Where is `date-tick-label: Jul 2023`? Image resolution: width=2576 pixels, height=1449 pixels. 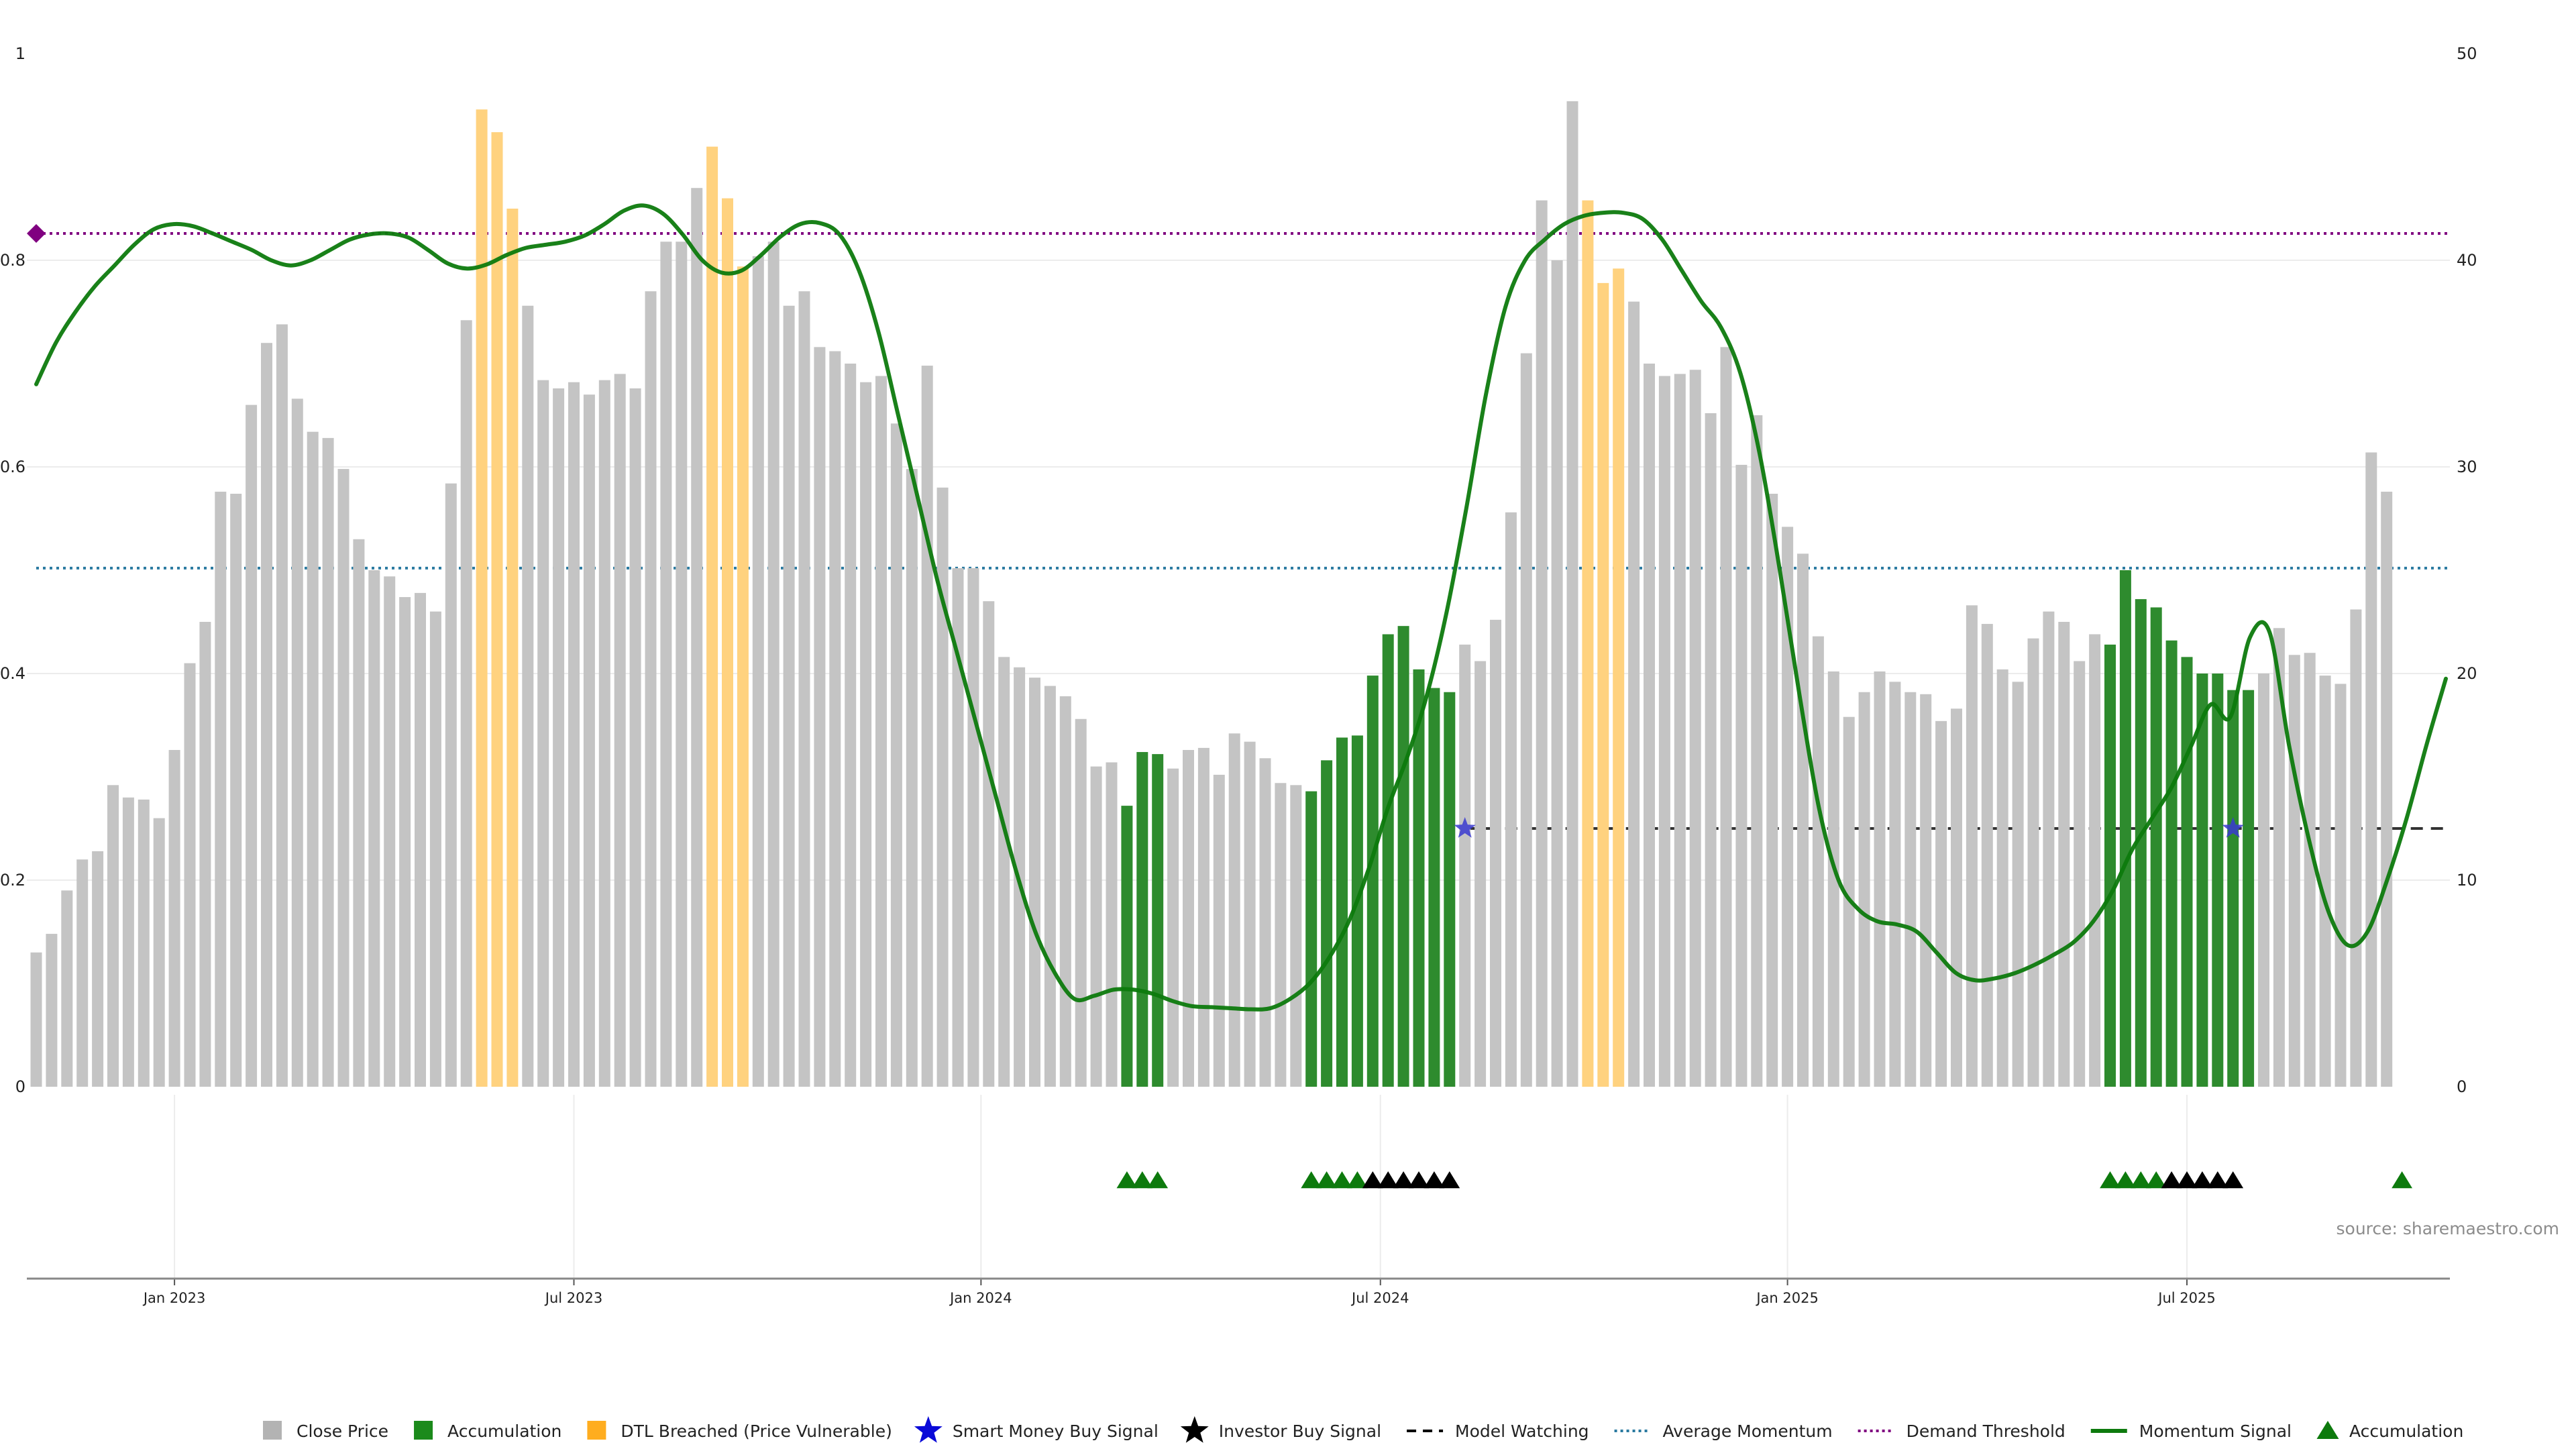 date-tick-label: Jul 2023 is located at coordinates (573, 1298).